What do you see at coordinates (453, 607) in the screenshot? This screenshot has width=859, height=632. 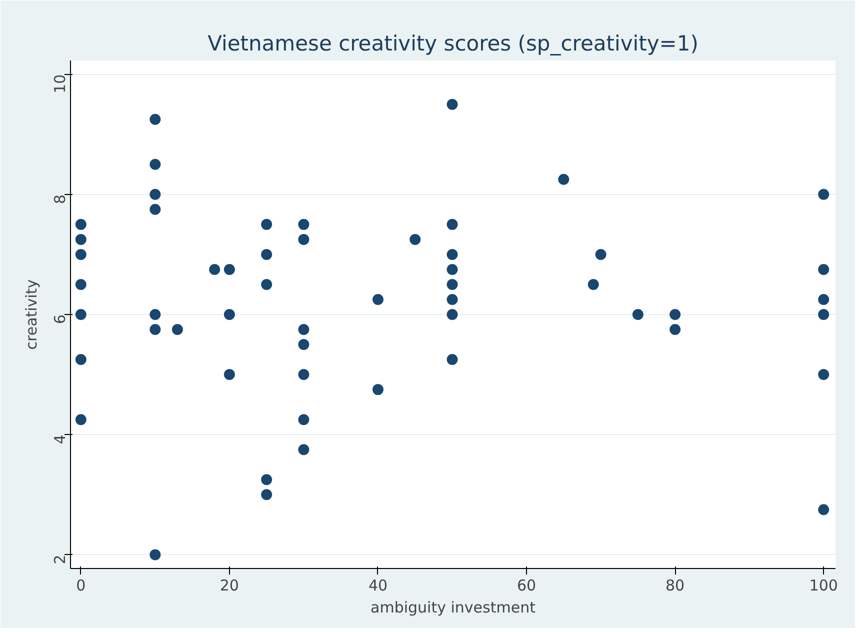 I see `x-axis-title: ambiguity investment` at bounding box center [453, 607].